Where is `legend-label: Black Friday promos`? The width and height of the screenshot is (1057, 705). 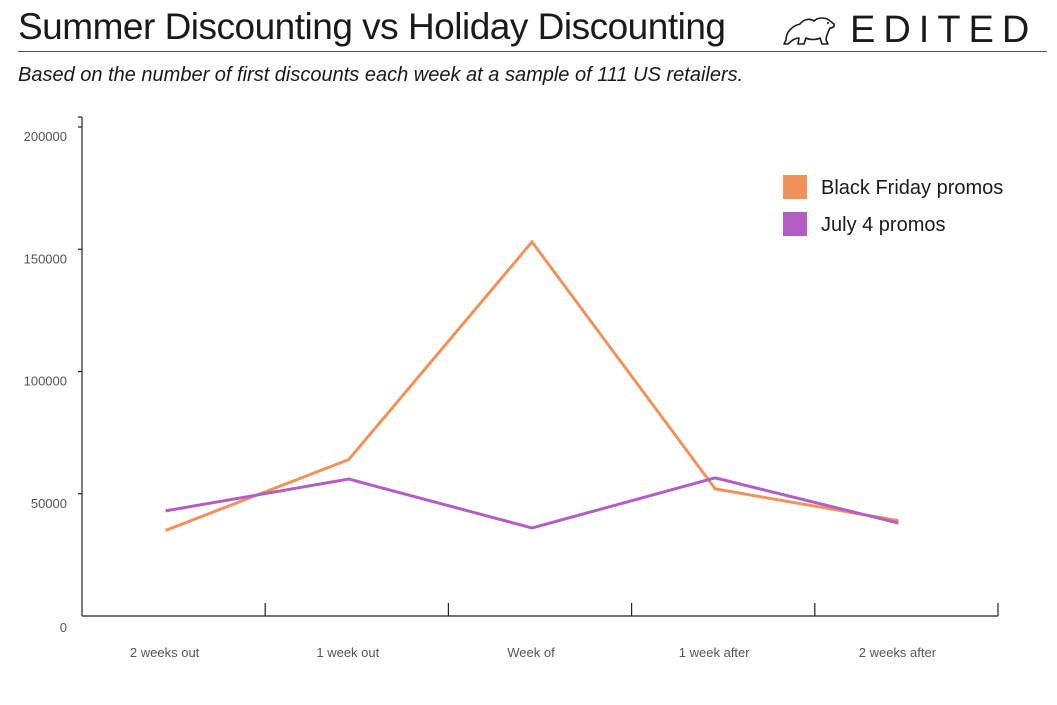
legend-label: Black Friday promos is located at coordinates (912, 188).